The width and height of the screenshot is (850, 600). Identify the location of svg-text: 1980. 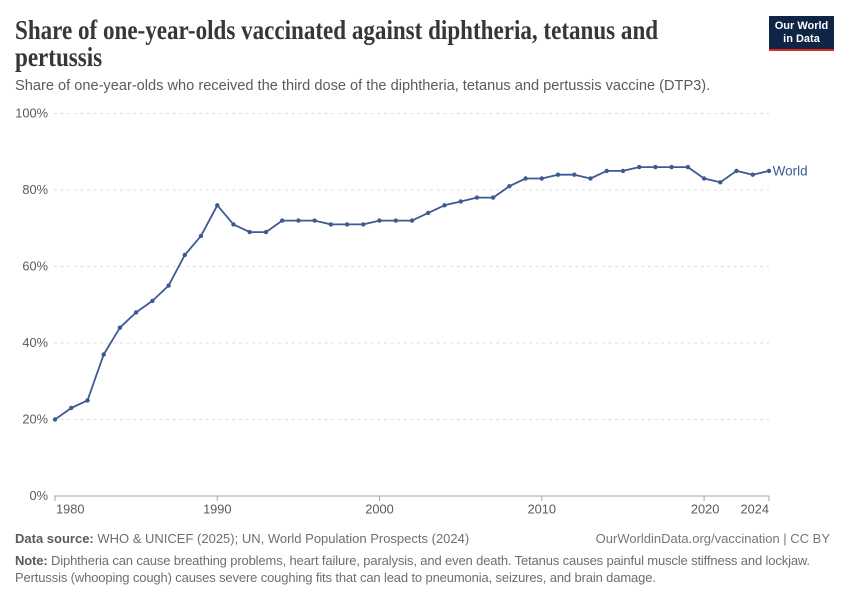
(70, 508).